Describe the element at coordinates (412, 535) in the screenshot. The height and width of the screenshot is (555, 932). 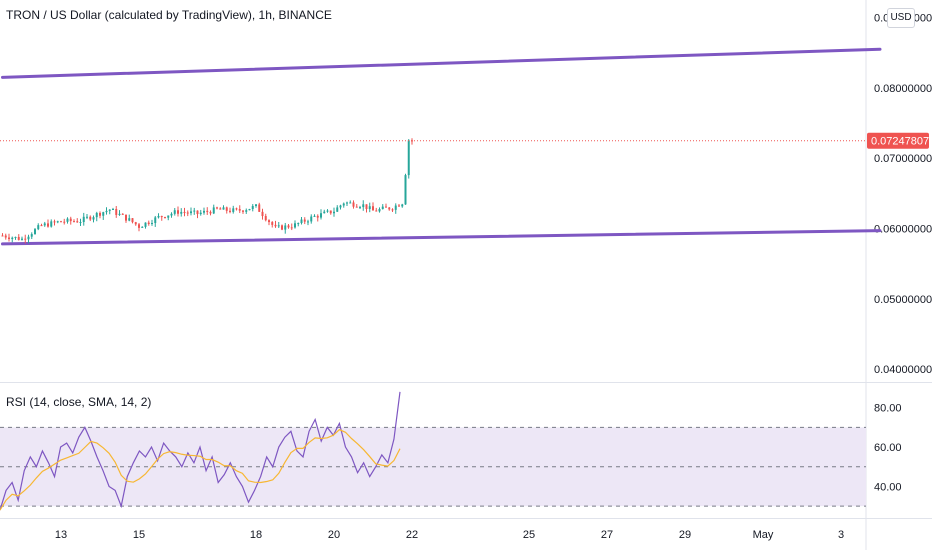
I see `time-tick-label: 22` at that location.